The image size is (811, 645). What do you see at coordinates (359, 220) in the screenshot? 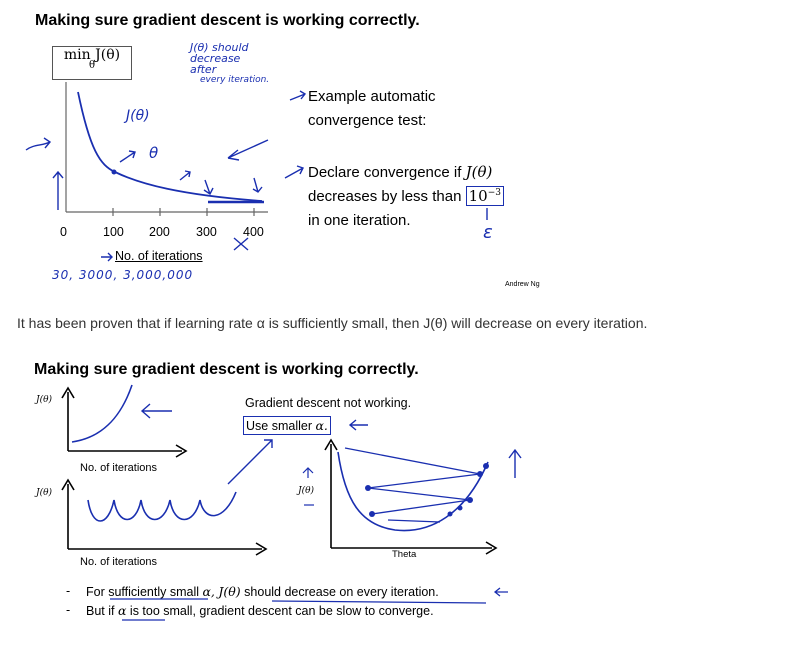
I see `one-iteration-line: in one iteration.` at bounding box center [359, 220].